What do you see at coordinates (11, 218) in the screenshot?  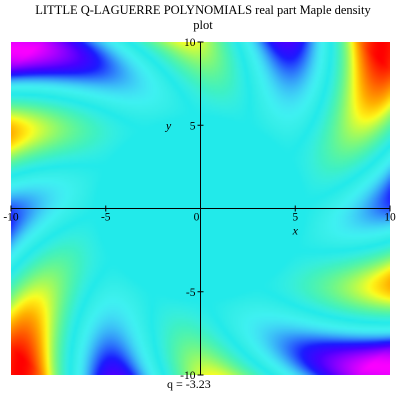 I see `x-tick-label: -10` at bounding box center [11, 218].